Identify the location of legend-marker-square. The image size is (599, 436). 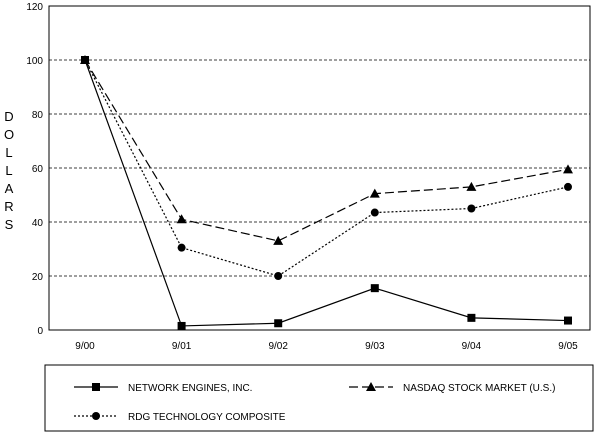
(96, 387).